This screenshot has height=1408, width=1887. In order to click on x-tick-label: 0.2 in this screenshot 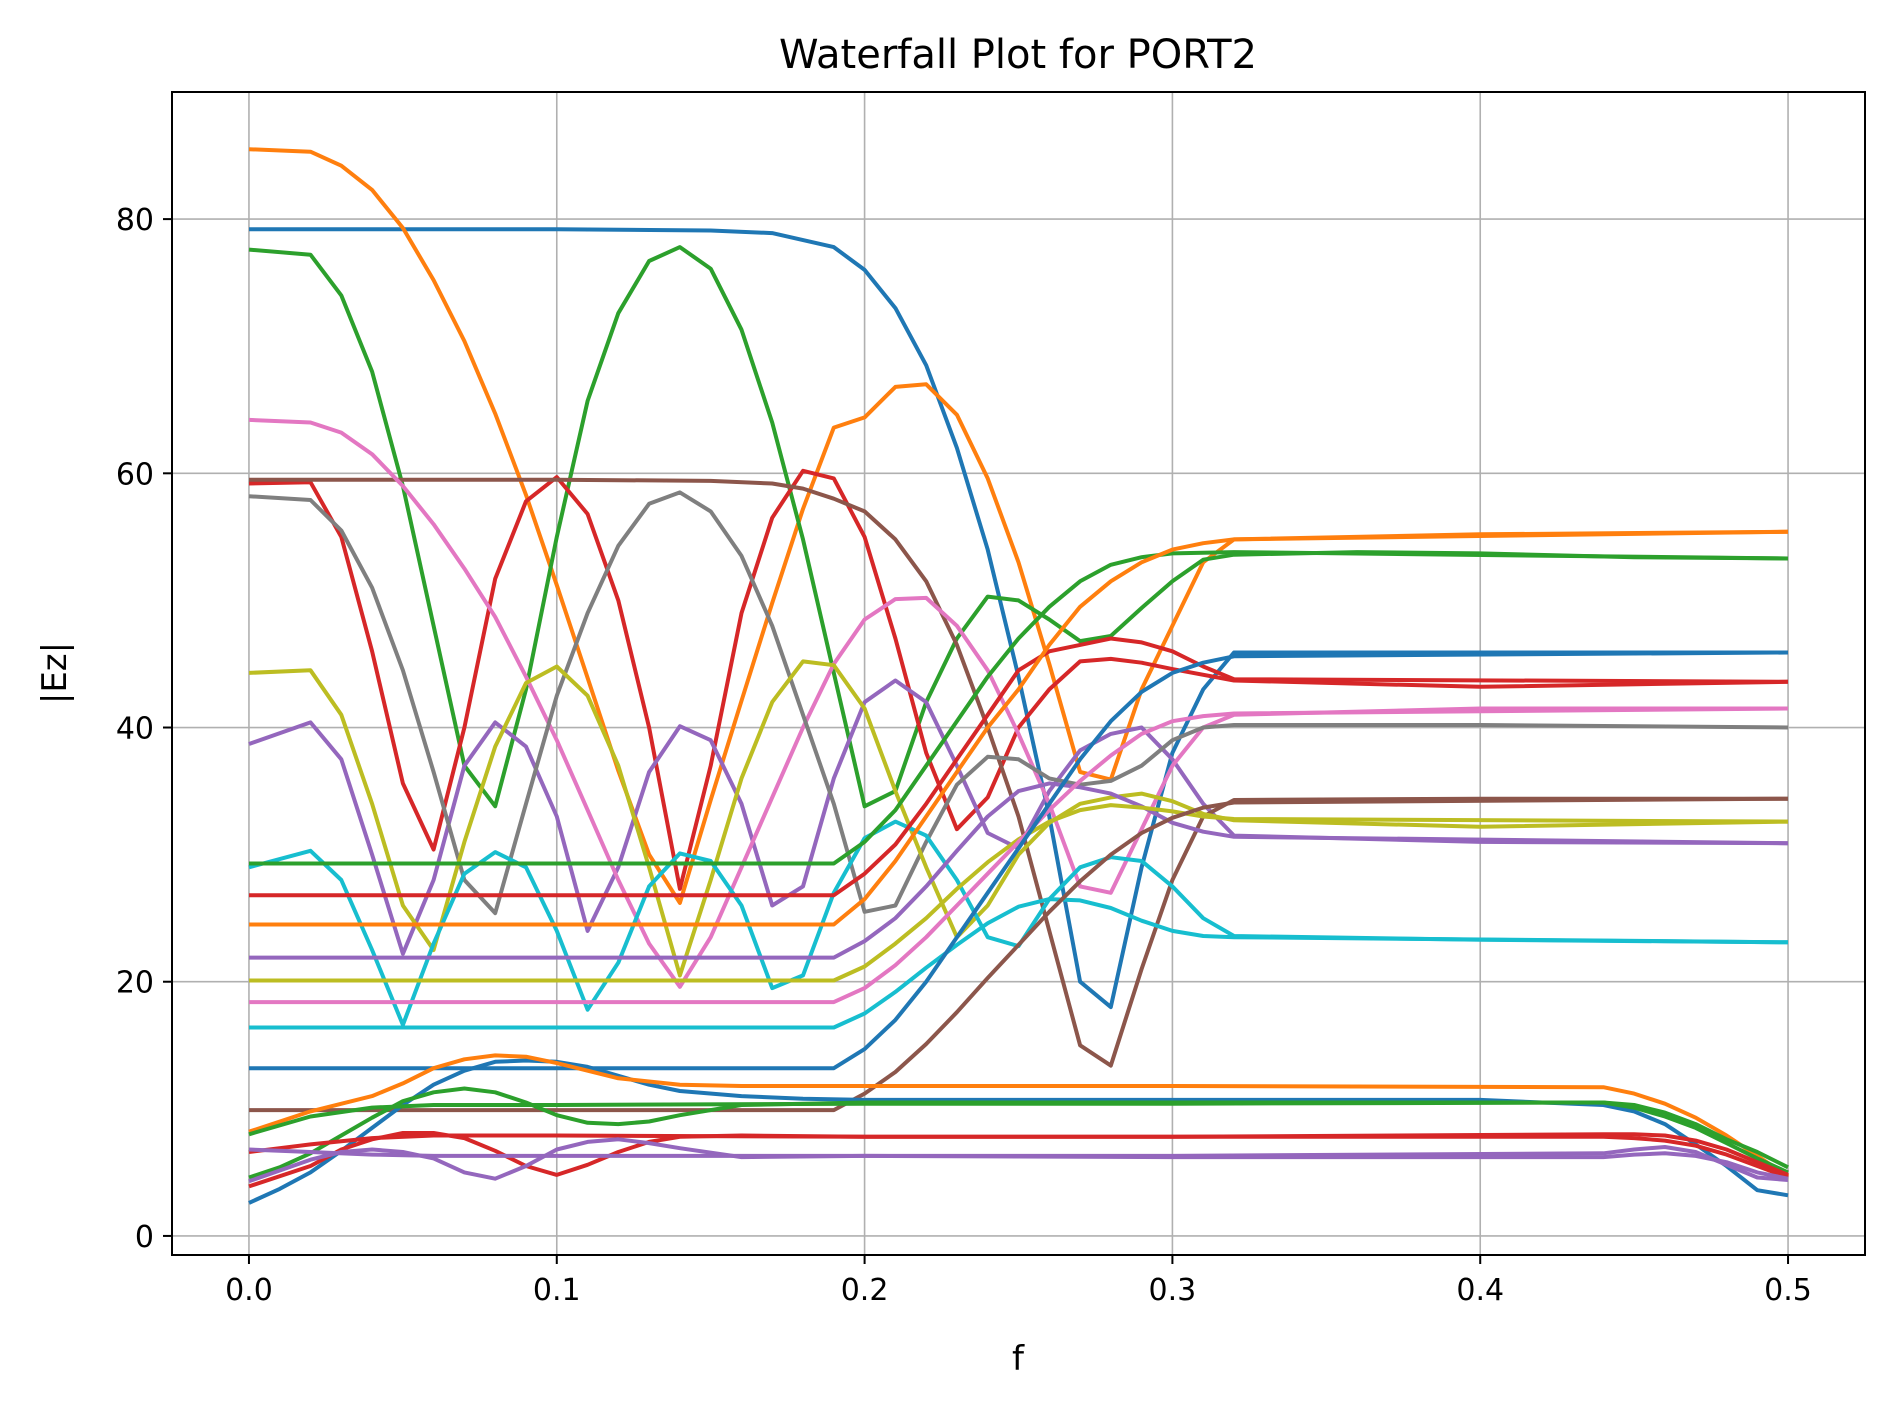, I will do `click(865, 1290)`.